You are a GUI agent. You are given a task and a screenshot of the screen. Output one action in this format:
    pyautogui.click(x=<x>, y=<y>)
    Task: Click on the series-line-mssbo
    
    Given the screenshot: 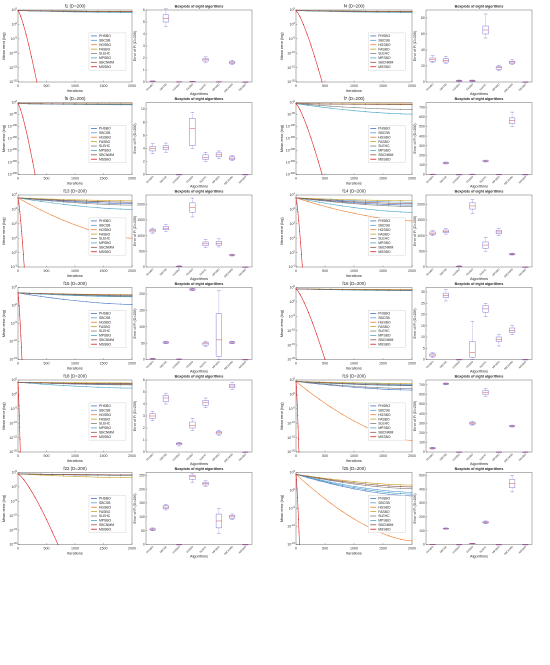 What is the action you would take?
    pyautogui.click(x=26, y=139)
    